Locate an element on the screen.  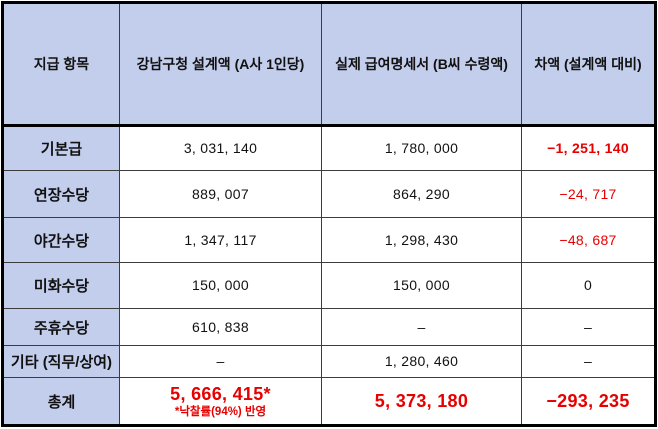
amount-value: 5, 373, 180 is located at coordinates (421, 400).